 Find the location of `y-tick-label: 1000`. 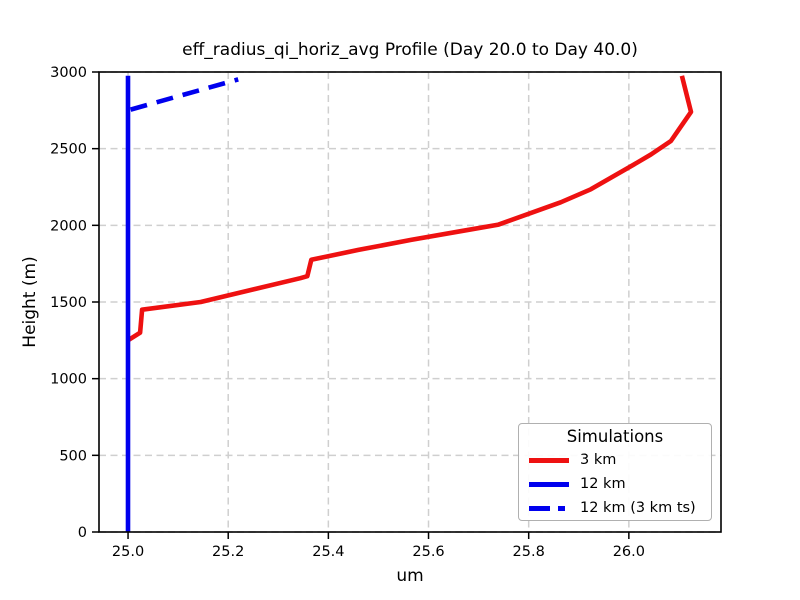

y-tick-label: 1000 is located at coordinates (68, 380).